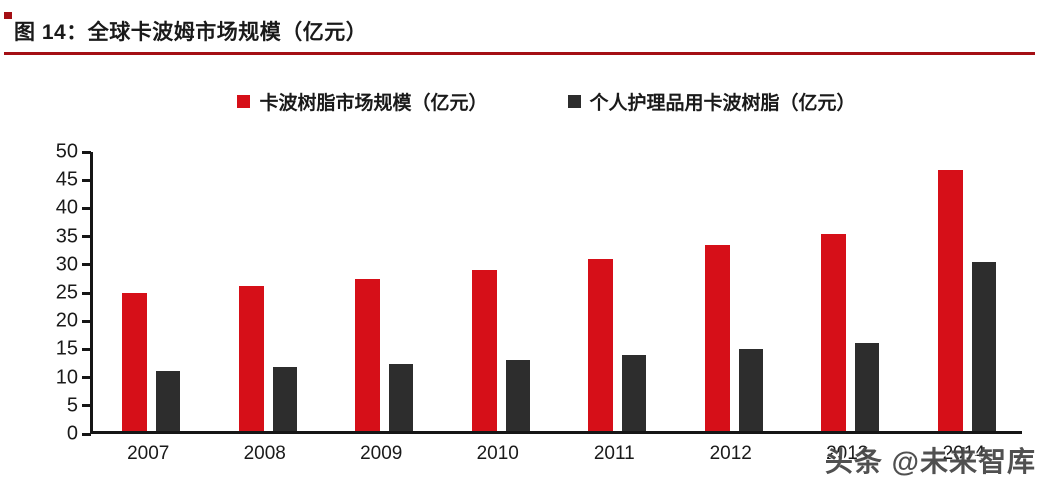 The width and height of the screenshot is (1039, 487). Describe the element at coordinates (950, 300) in the screenshot. I see `bar-primary-2014` at that location.